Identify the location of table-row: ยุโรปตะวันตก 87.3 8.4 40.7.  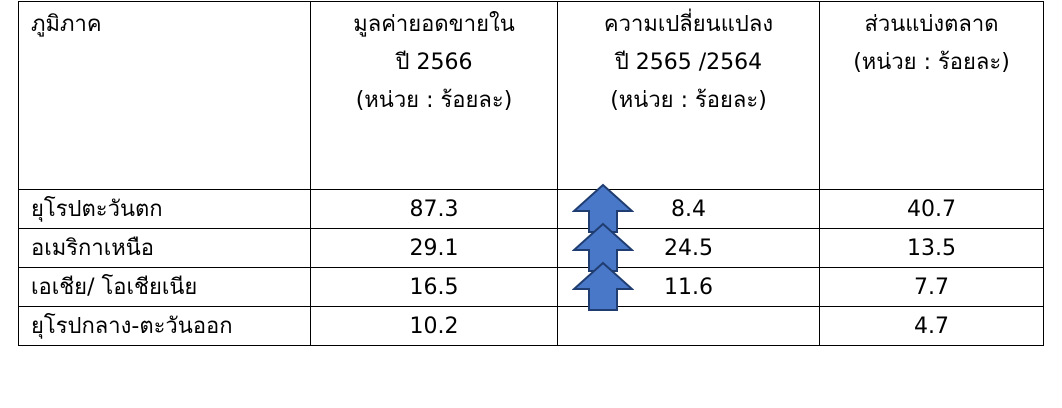
(531, 208).